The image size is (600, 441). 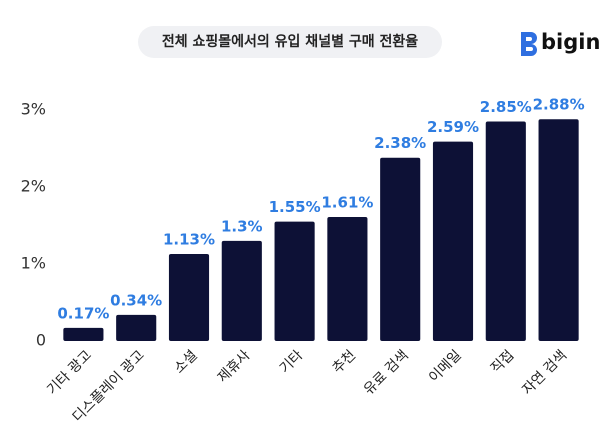 What do you see at coordinates (445, 366) in the screenshot?
I see `x-tick-label: 이메일` at bounding box center [445, 366].